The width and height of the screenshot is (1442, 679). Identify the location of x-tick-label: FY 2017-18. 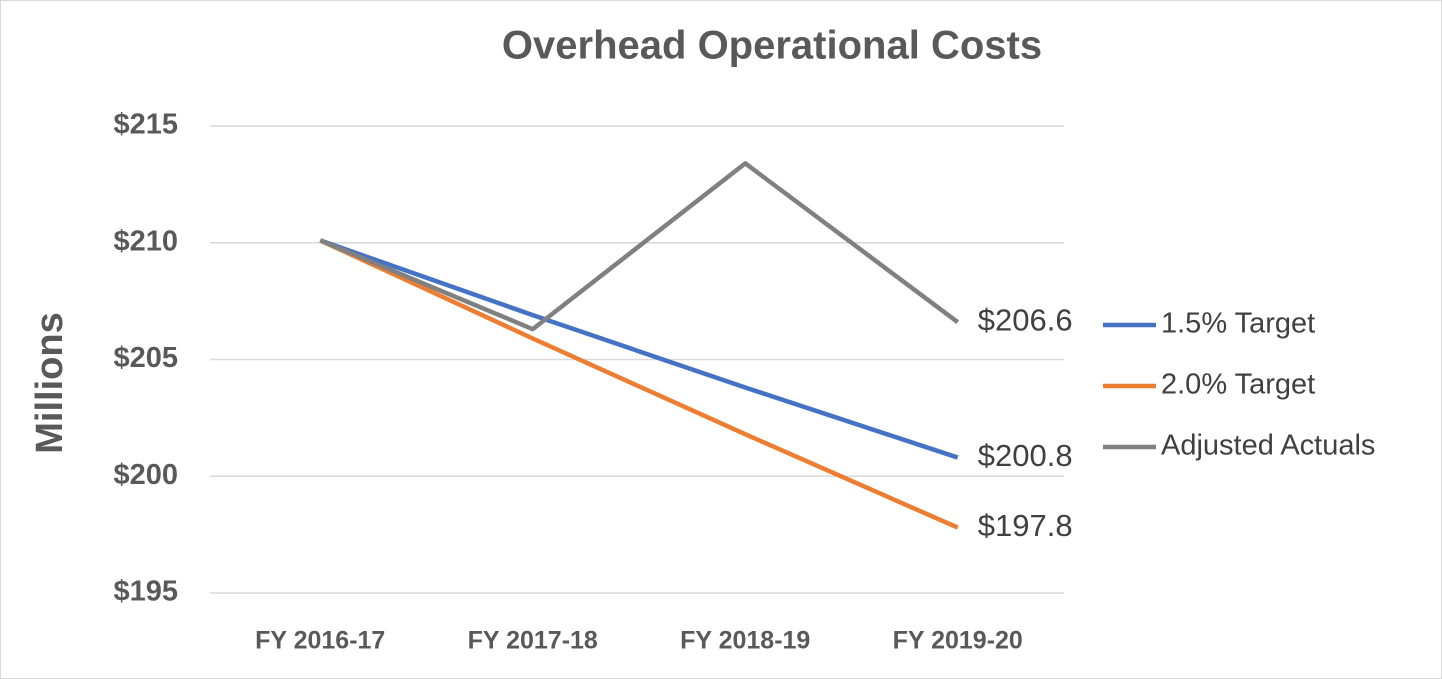
(533, 641).